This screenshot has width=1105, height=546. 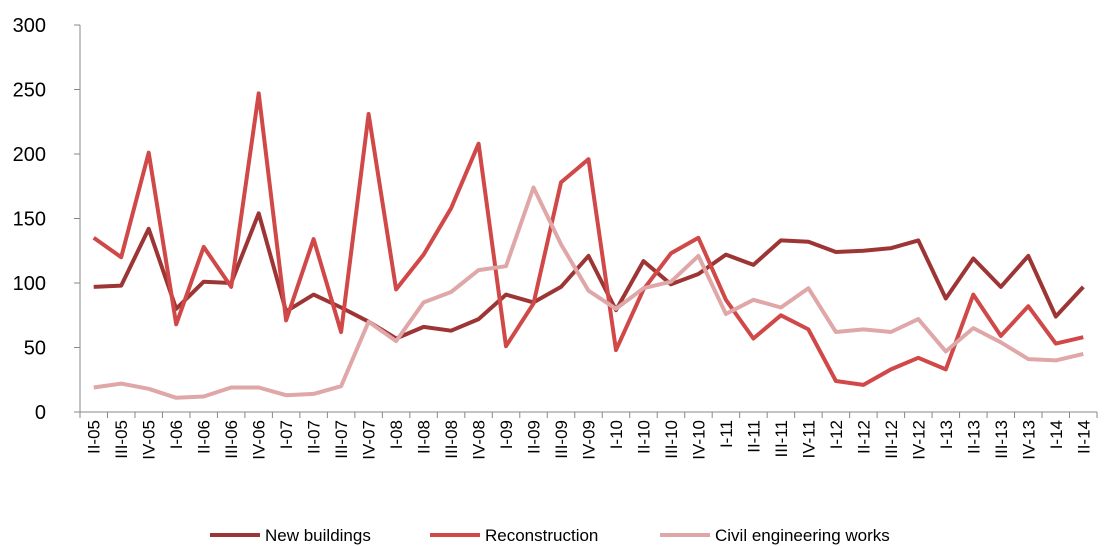 I want to click on x-tick-label: III-08, so click(x=451, y=439).